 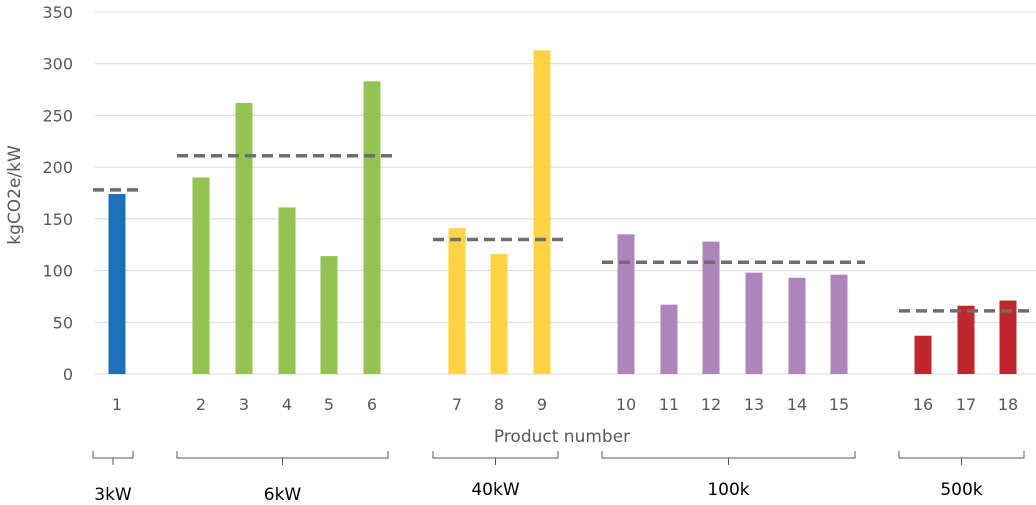 I want to click on y-tick-label: 250, so click(x=57, y=115).